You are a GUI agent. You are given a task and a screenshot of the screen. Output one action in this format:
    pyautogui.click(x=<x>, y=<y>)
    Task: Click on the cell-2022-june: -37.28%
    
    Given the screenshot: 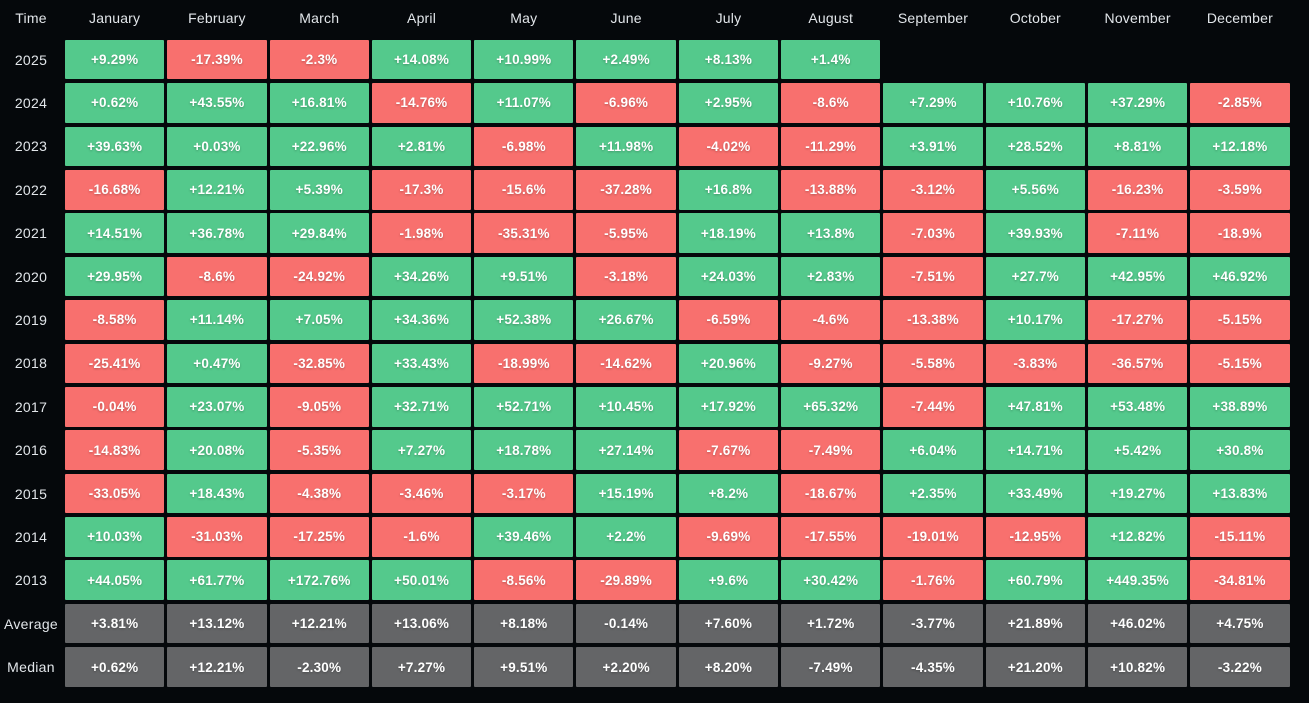 What is the action you would take?
    pyautogui.click(x=626, y=189)
    